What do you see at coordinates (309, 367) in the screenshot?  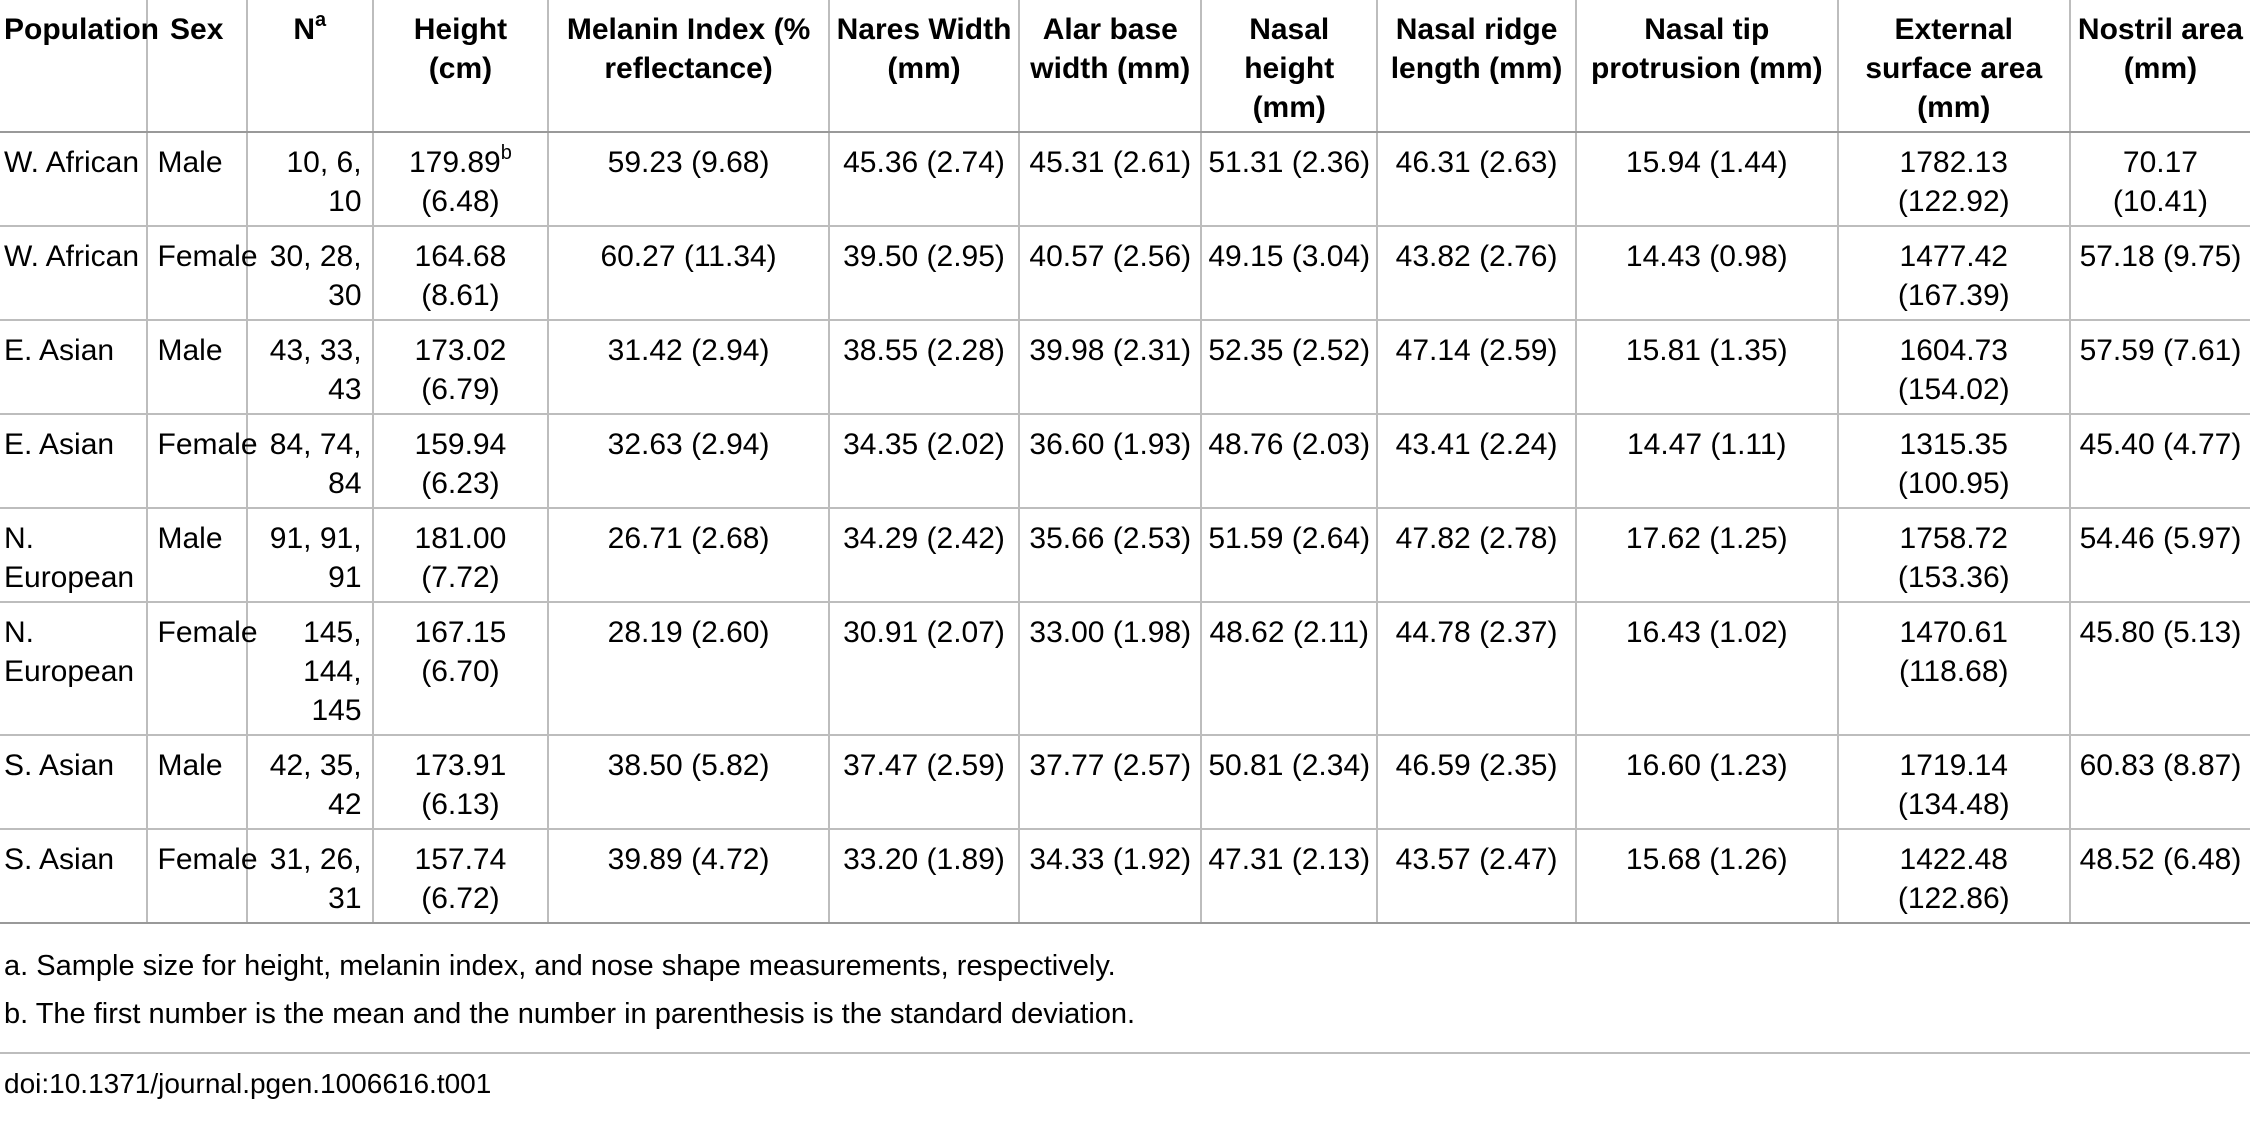 I see `cell-n: 43, 33, 43` at bounding box center [309, 367].